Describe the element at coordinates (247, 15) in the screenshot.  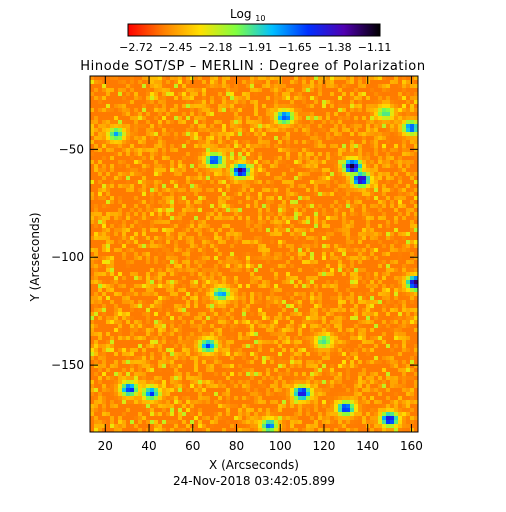
I see `colorbar-title: Log 10` at that location.